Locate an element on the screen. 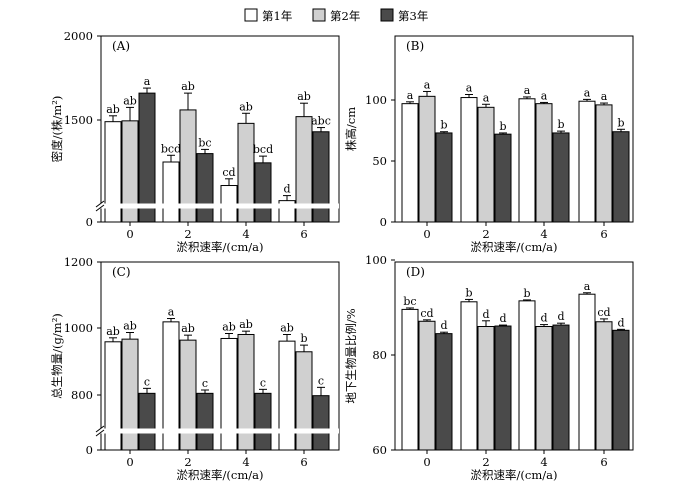  panel-1-xtick-label-1: 2 is located at coordinates (187, 234).